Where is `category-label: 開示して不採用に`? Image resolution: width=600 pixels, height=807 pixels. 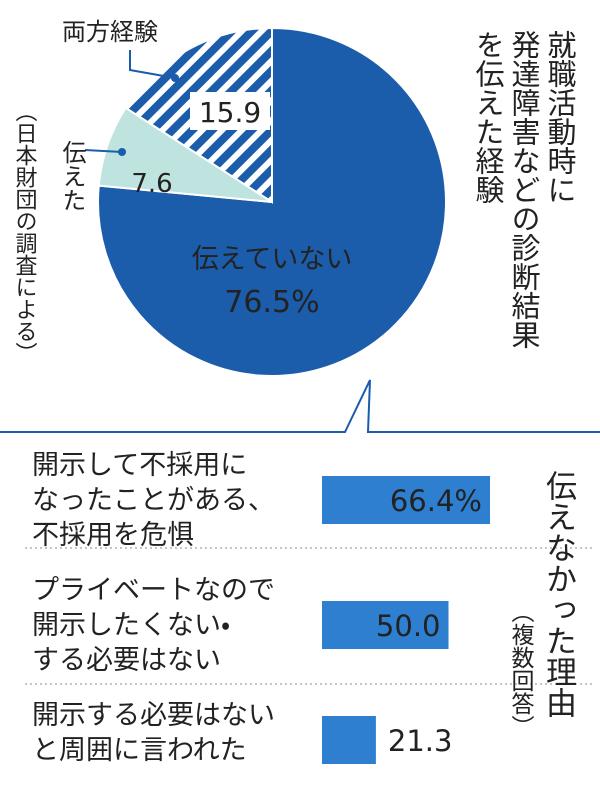
category-label: 開示して不採用に is located at coordinates (139, 465).